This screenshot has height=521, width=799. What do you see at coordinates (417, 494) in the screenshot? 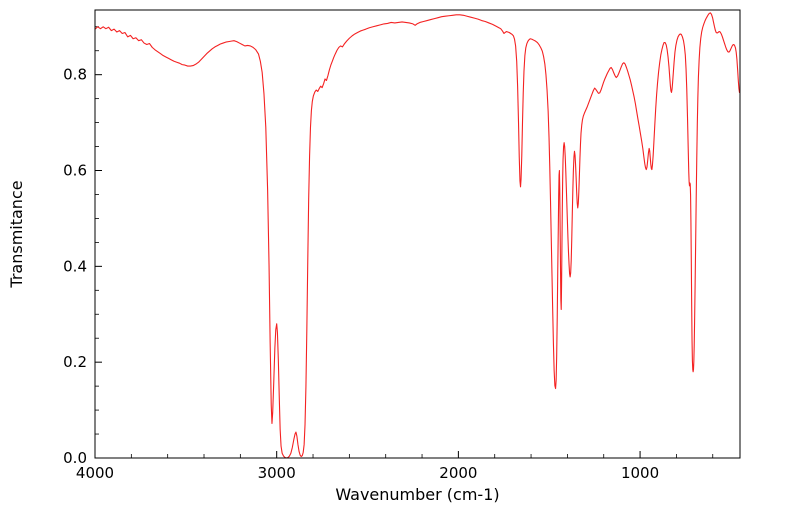
I see `x-axis-label: Wavenumber (cm-1)` at bounding box center [417, 494].